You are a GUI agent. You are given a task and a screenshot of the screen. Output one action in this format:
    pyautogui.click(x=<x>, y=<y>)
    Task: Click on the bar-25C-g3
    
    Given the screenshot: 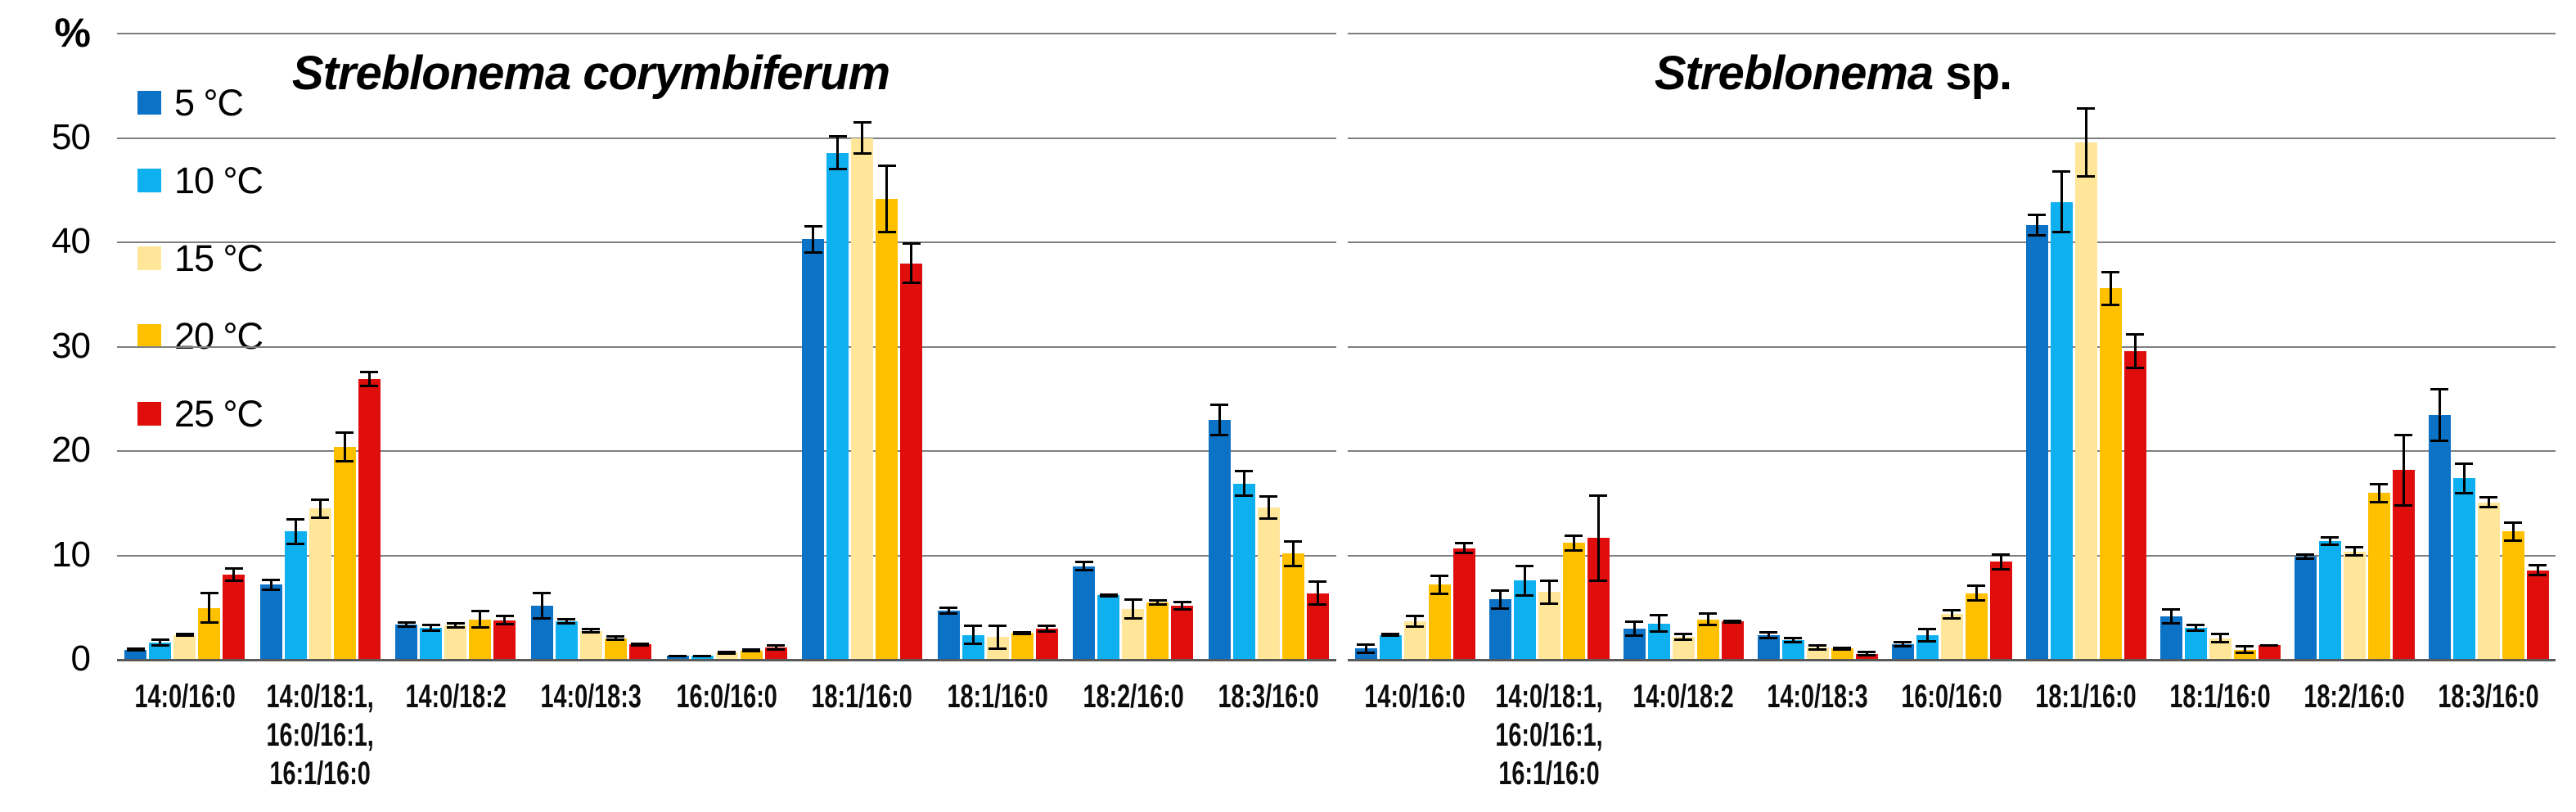 What is the action you would take?
    pyautogui.click(x=1732, y=640)
    